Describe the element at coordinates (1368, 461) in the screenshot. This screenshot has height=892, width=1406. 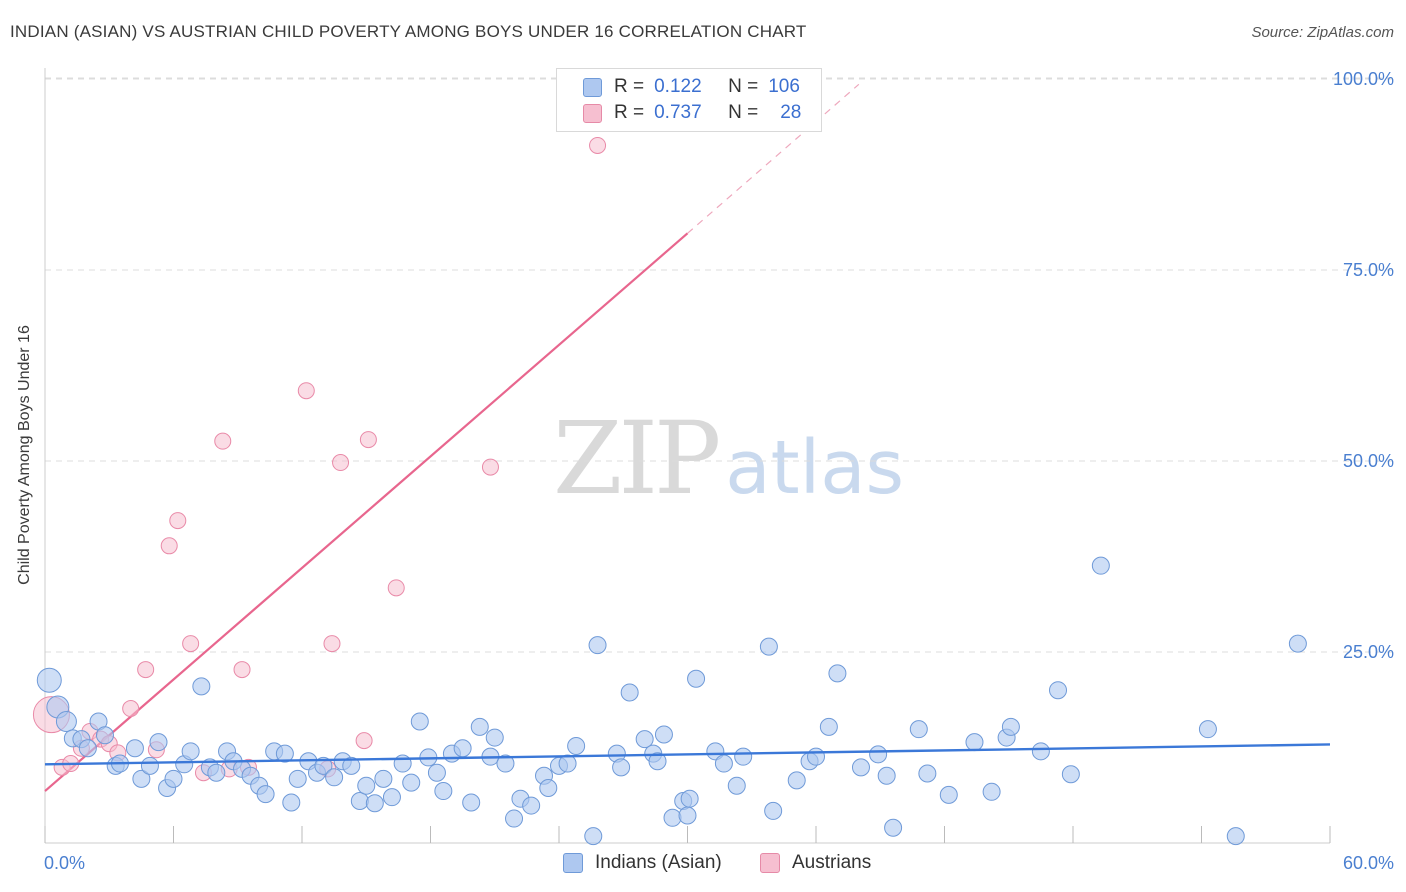
I see `y-tick-label-50: 50.0%` at that location.